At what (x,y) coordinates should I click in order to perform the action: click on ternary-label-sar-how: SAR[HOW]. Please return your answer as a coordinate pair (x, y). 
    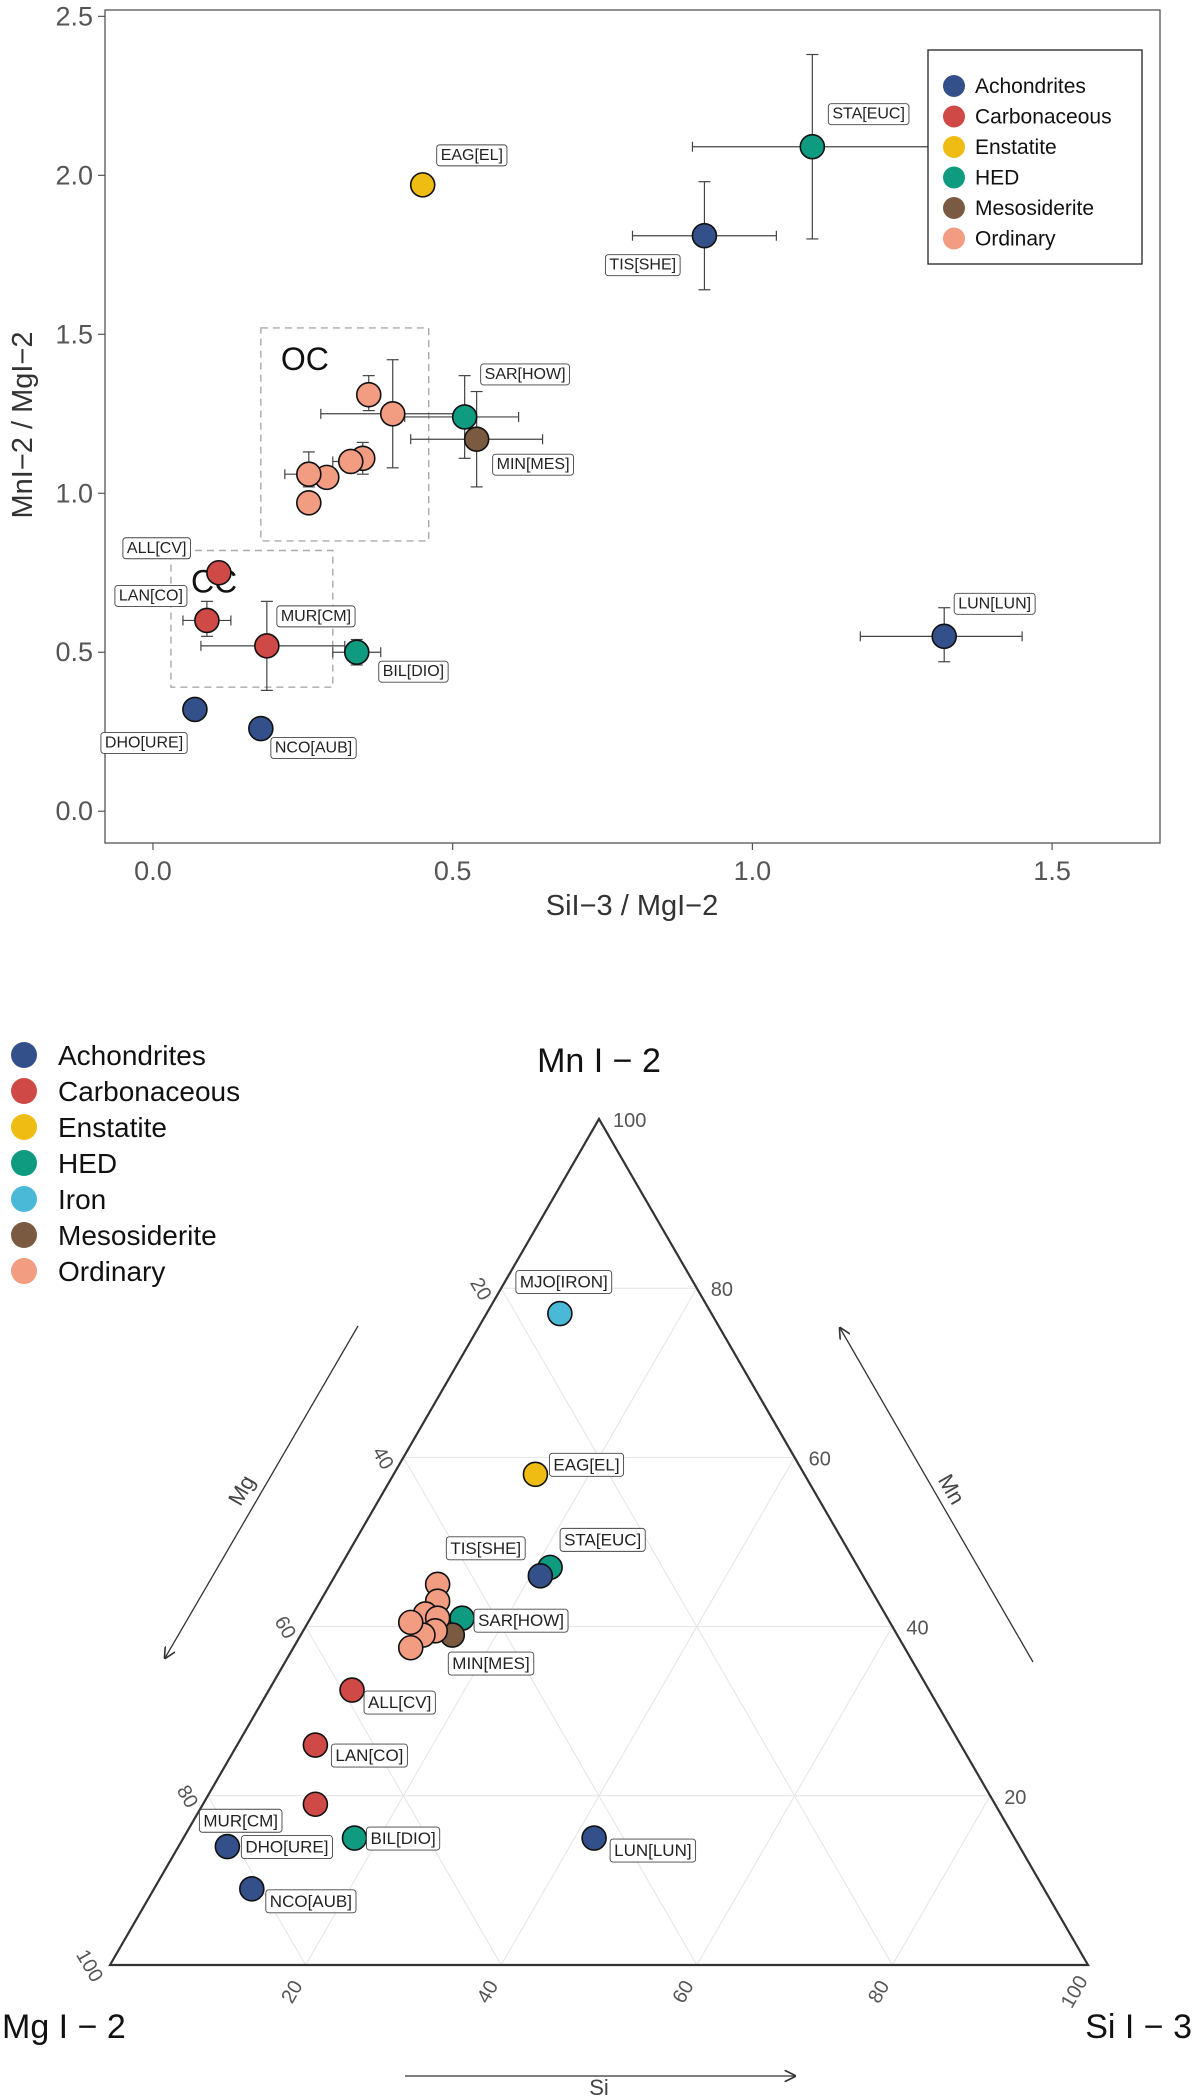
    Looking at the image, I should click on (521, 1620).